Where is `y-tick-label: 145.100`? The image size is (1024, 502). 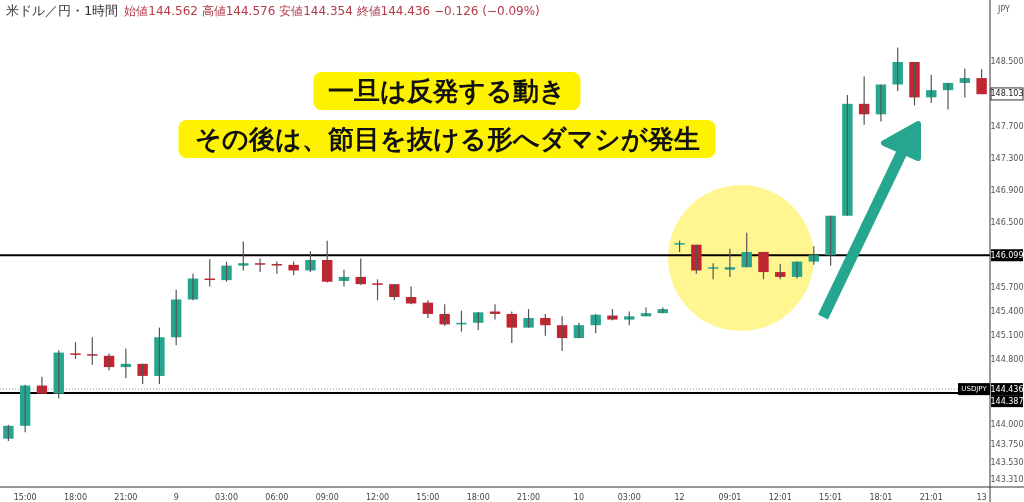 y-tick-label: 145.100 is located at coordinates (1007, 336).